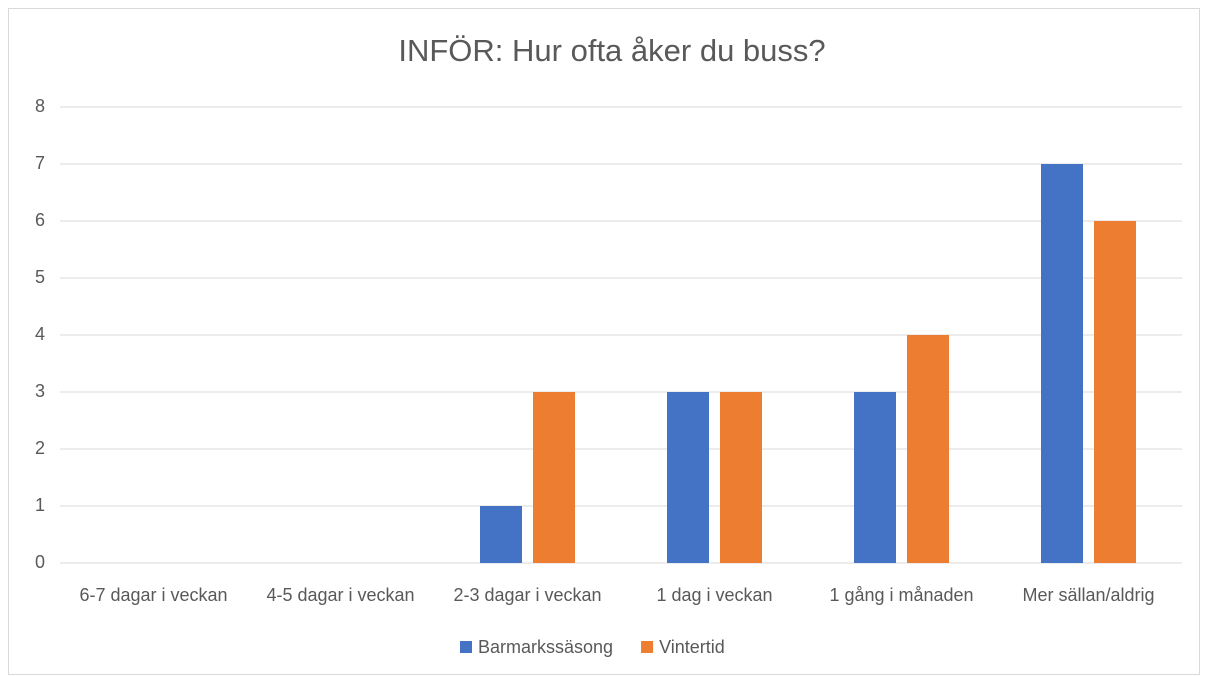 This screenshot has width=1208, height=676. I want to click on legend-label: Barmarkssäsong, so click(545, 647).